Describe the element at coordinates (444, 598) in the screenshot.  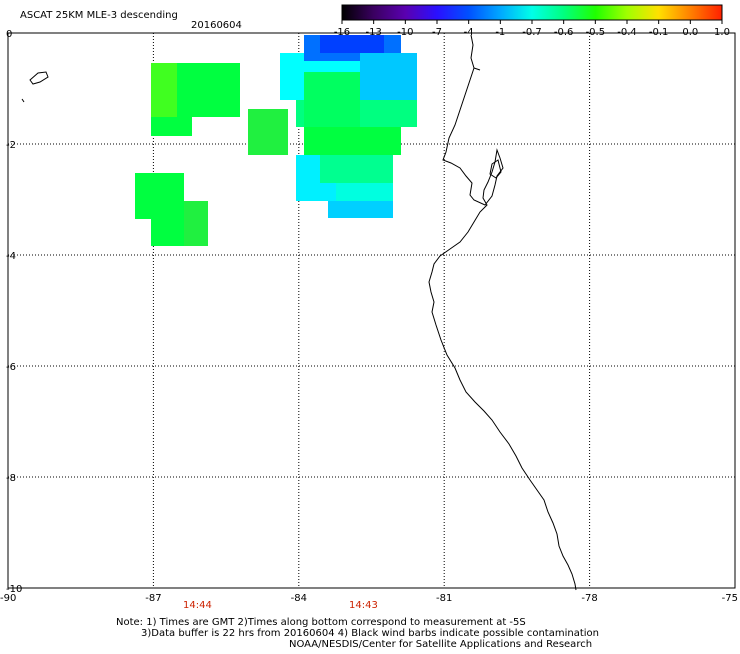
I see `x-tick-label: -81` at that location.